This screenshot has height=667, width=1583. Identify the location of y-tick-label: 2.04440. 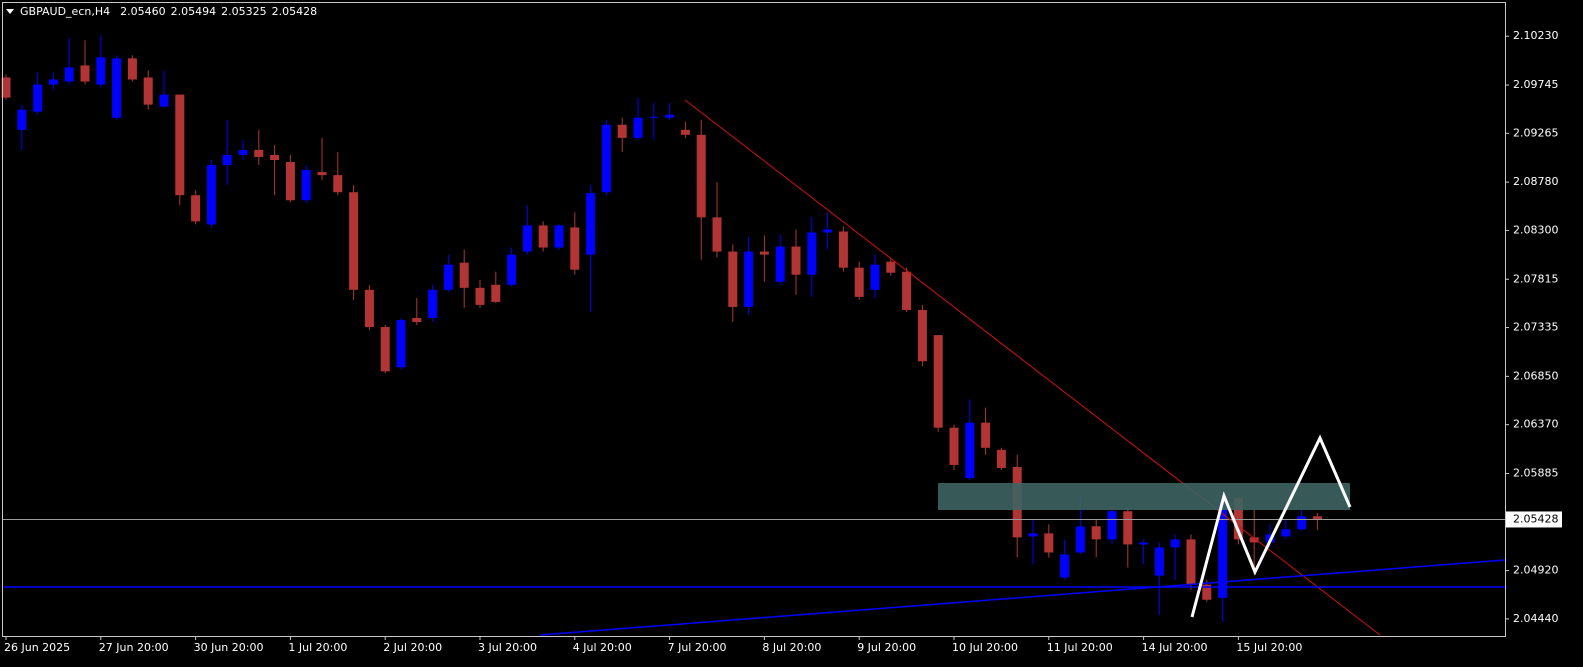
(1536, 618).